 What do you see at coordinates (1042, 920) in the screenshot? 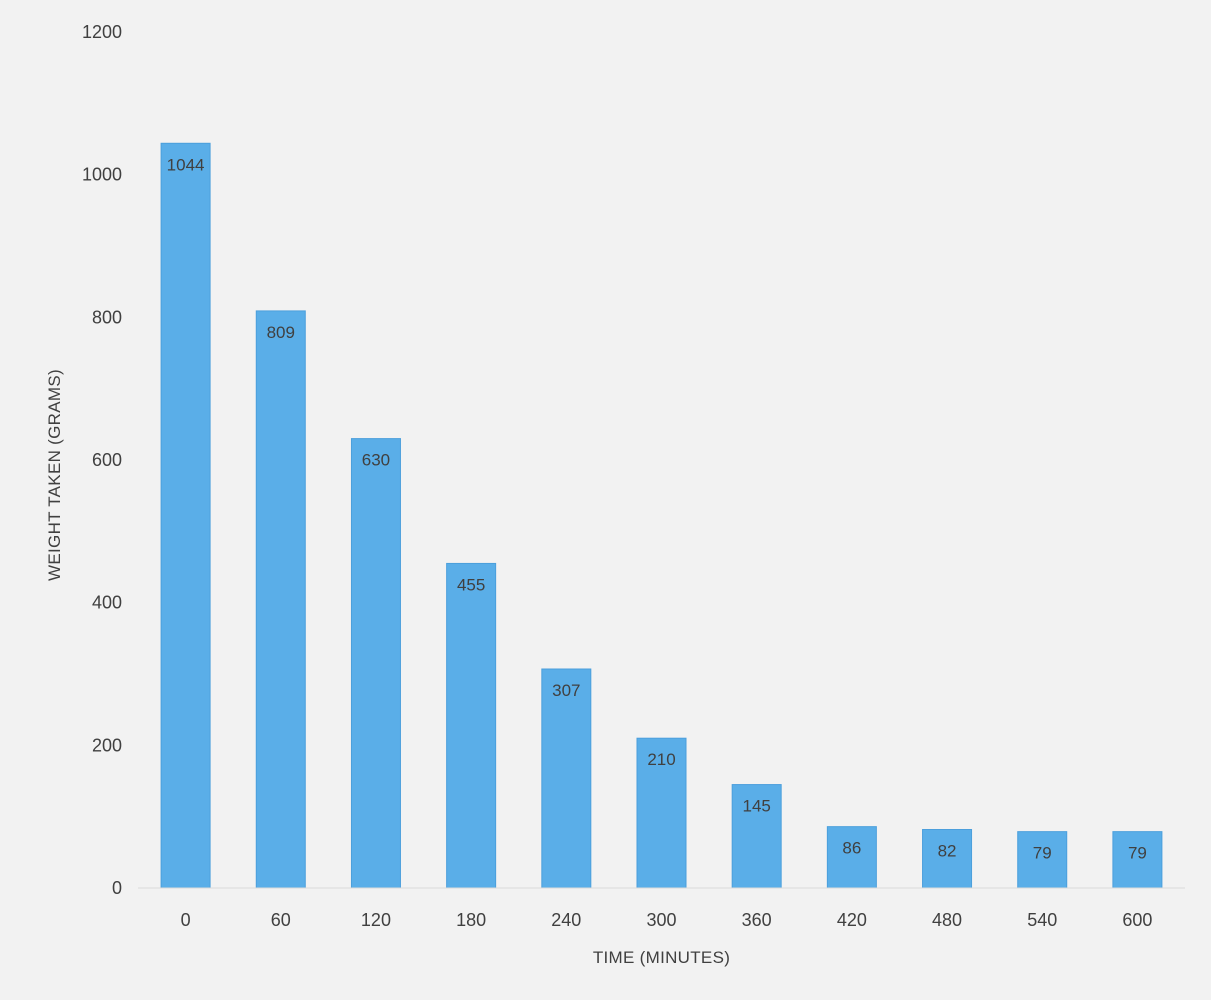
I see `x-tick-label: 540` at bounding box center [1042, 920].